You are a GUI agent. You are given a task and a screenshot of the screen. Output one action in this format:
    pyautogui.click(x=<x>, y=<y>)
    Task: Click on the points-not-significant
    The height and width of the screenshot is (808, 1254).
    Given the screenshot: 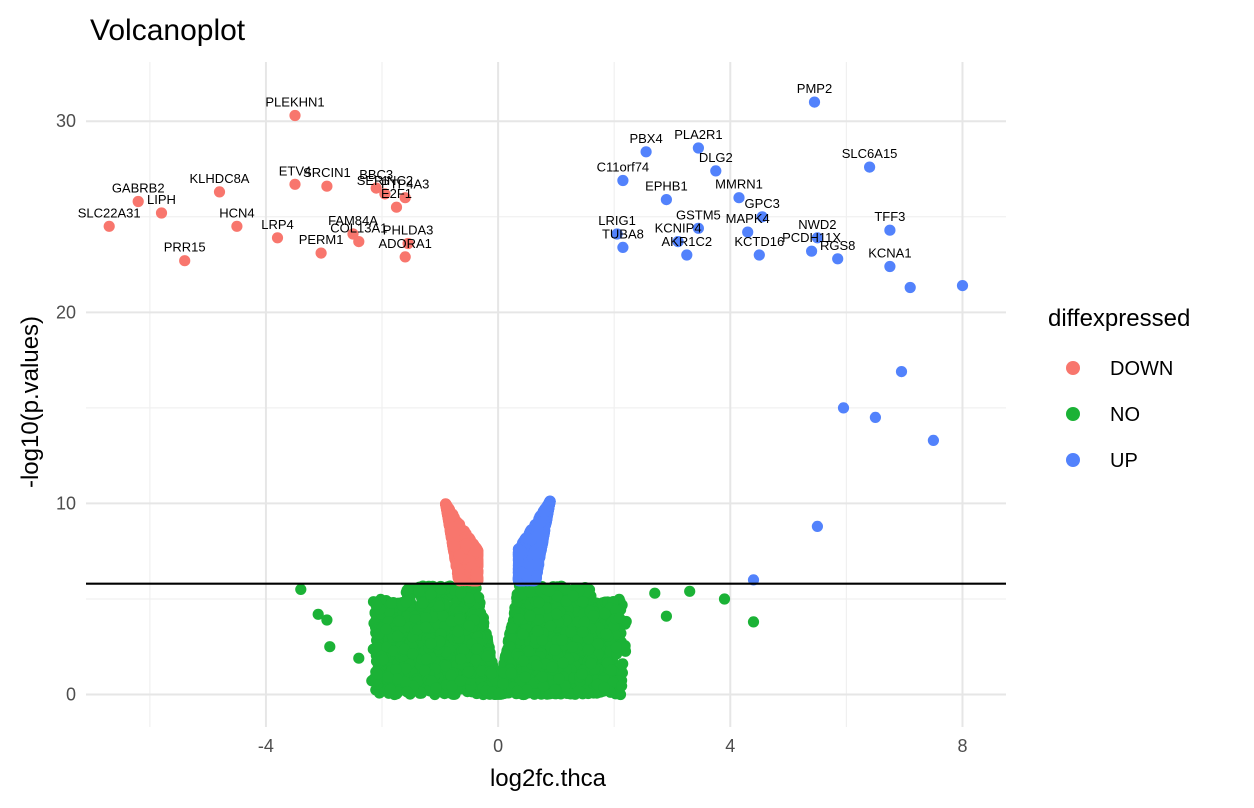 What is the action you would take?
    pyautogui.click(x=527, y=628)
    